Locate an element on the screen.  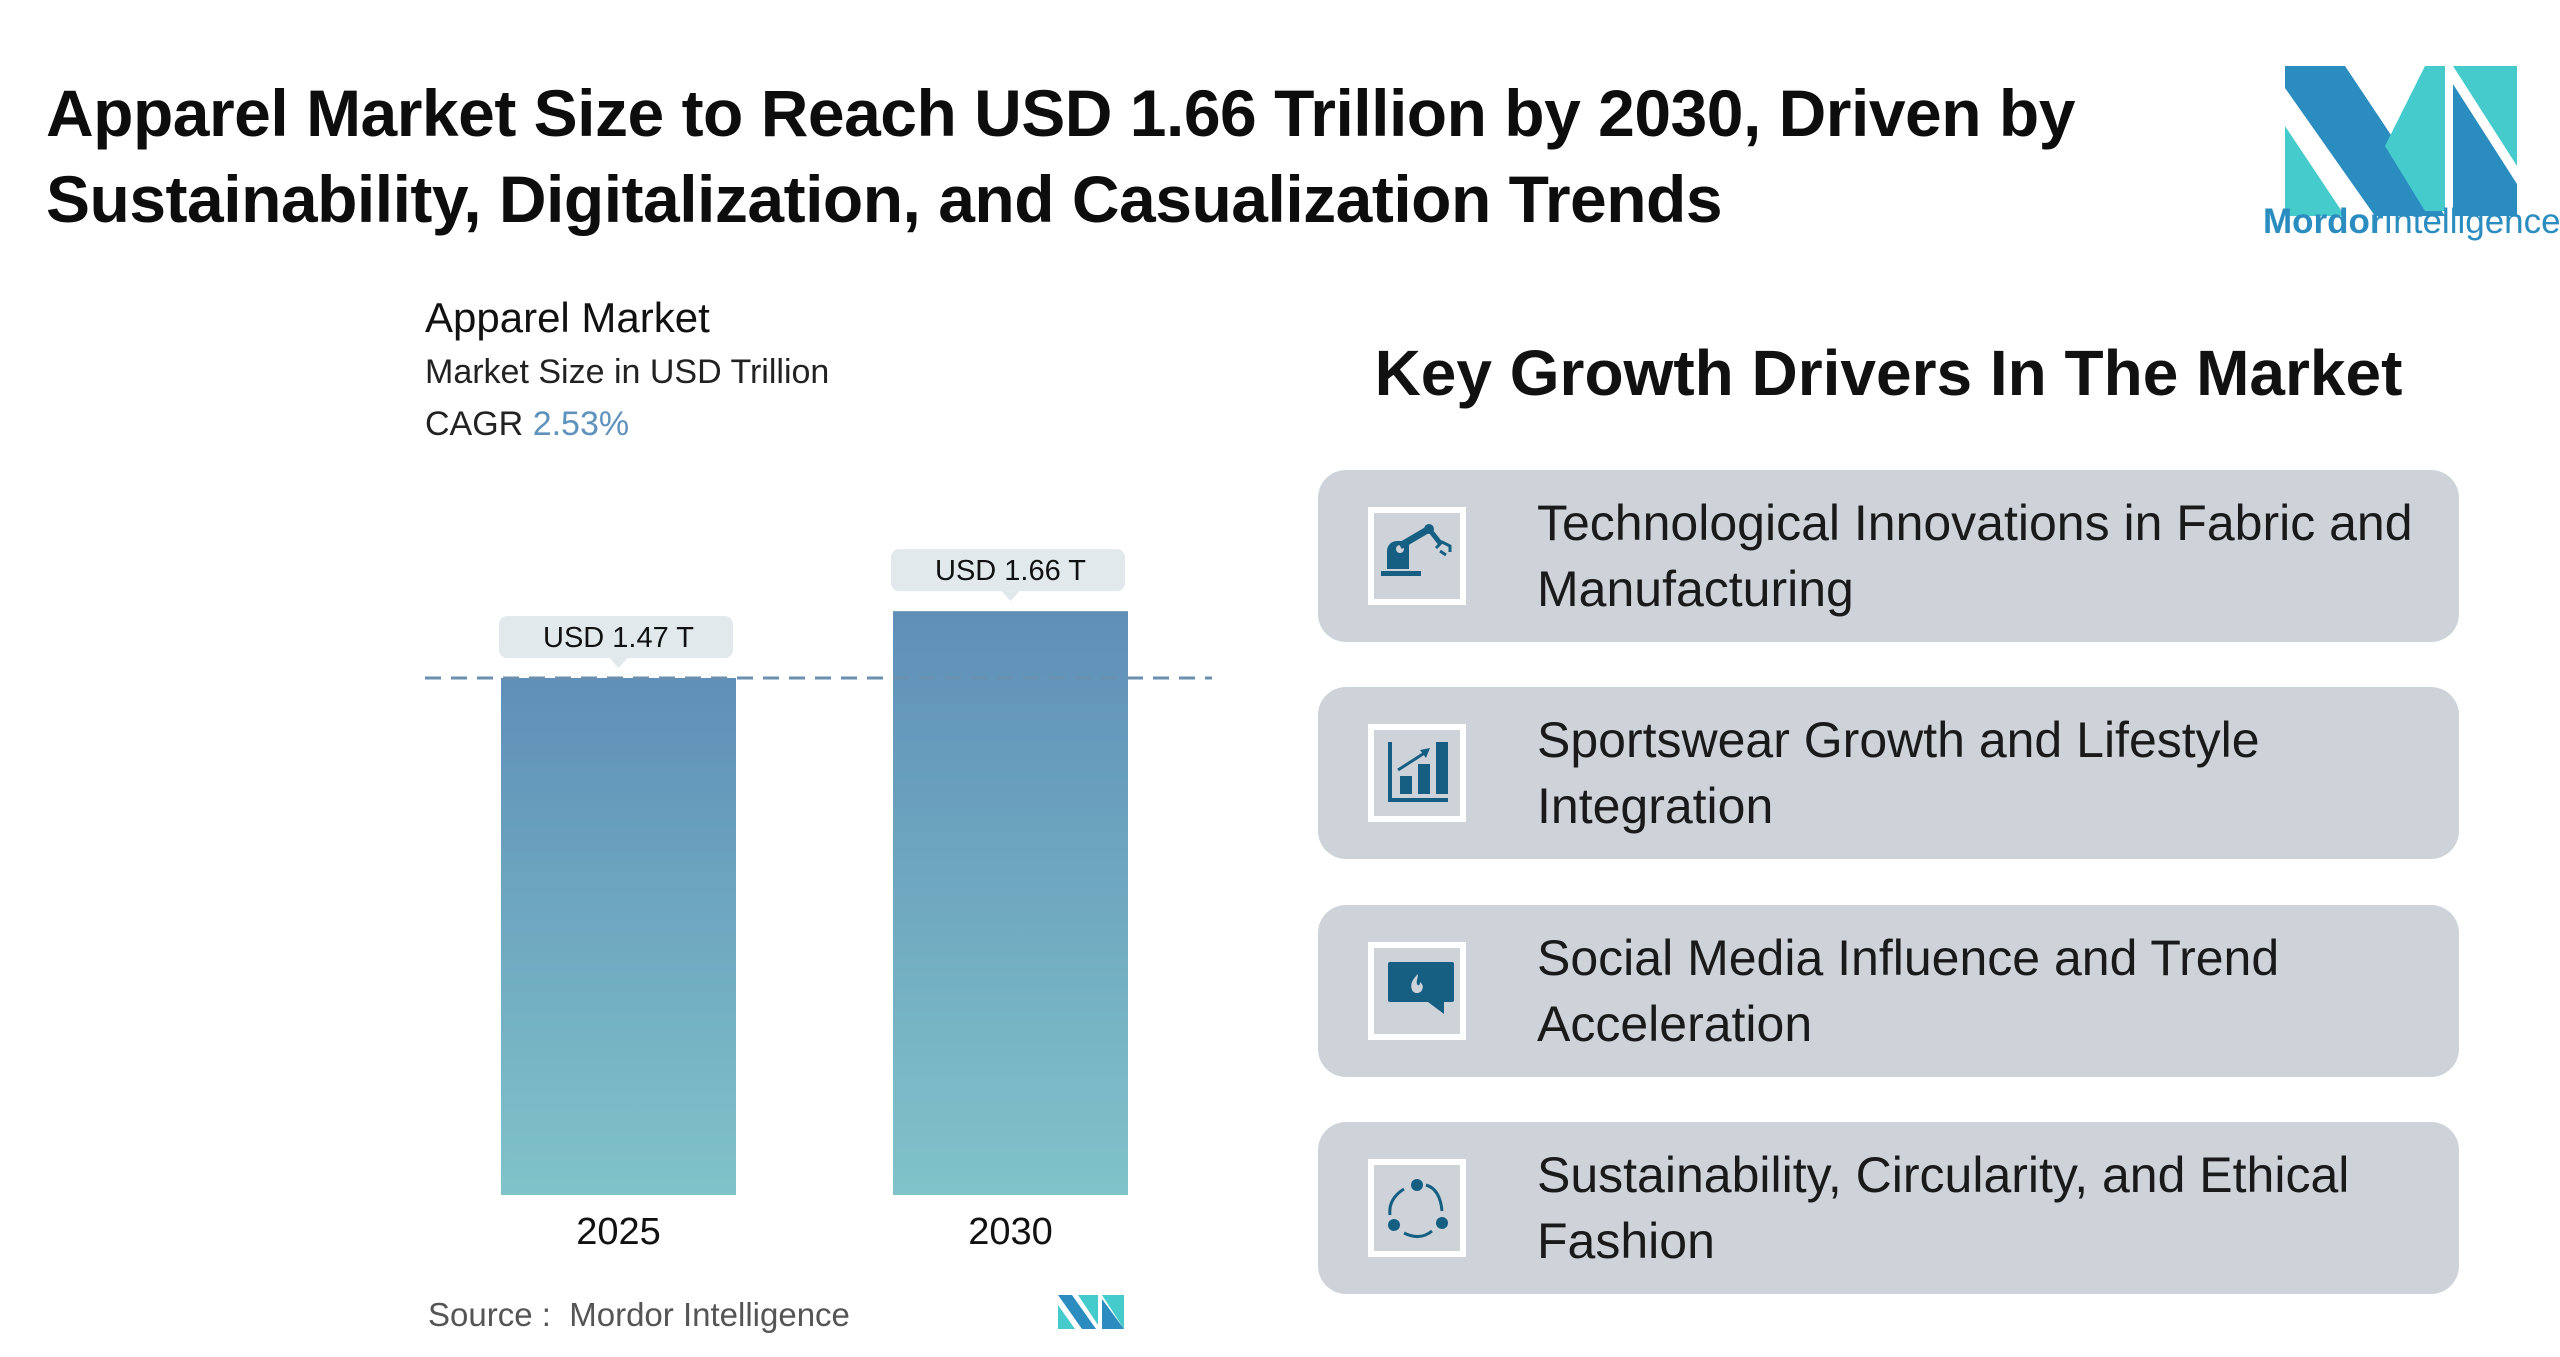
chart-subtitle: Market Size in USD Trillion is located at coordinates (627, 372).